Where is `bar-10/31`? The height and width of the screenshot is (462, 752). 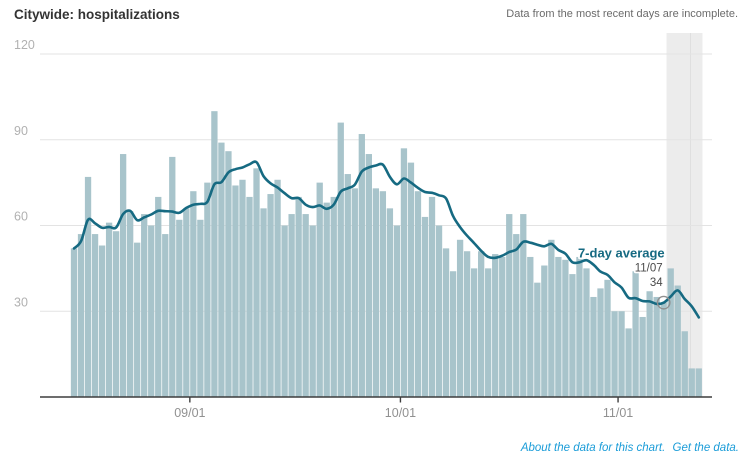 bar-10/31 is located at coordinates (614, 354).